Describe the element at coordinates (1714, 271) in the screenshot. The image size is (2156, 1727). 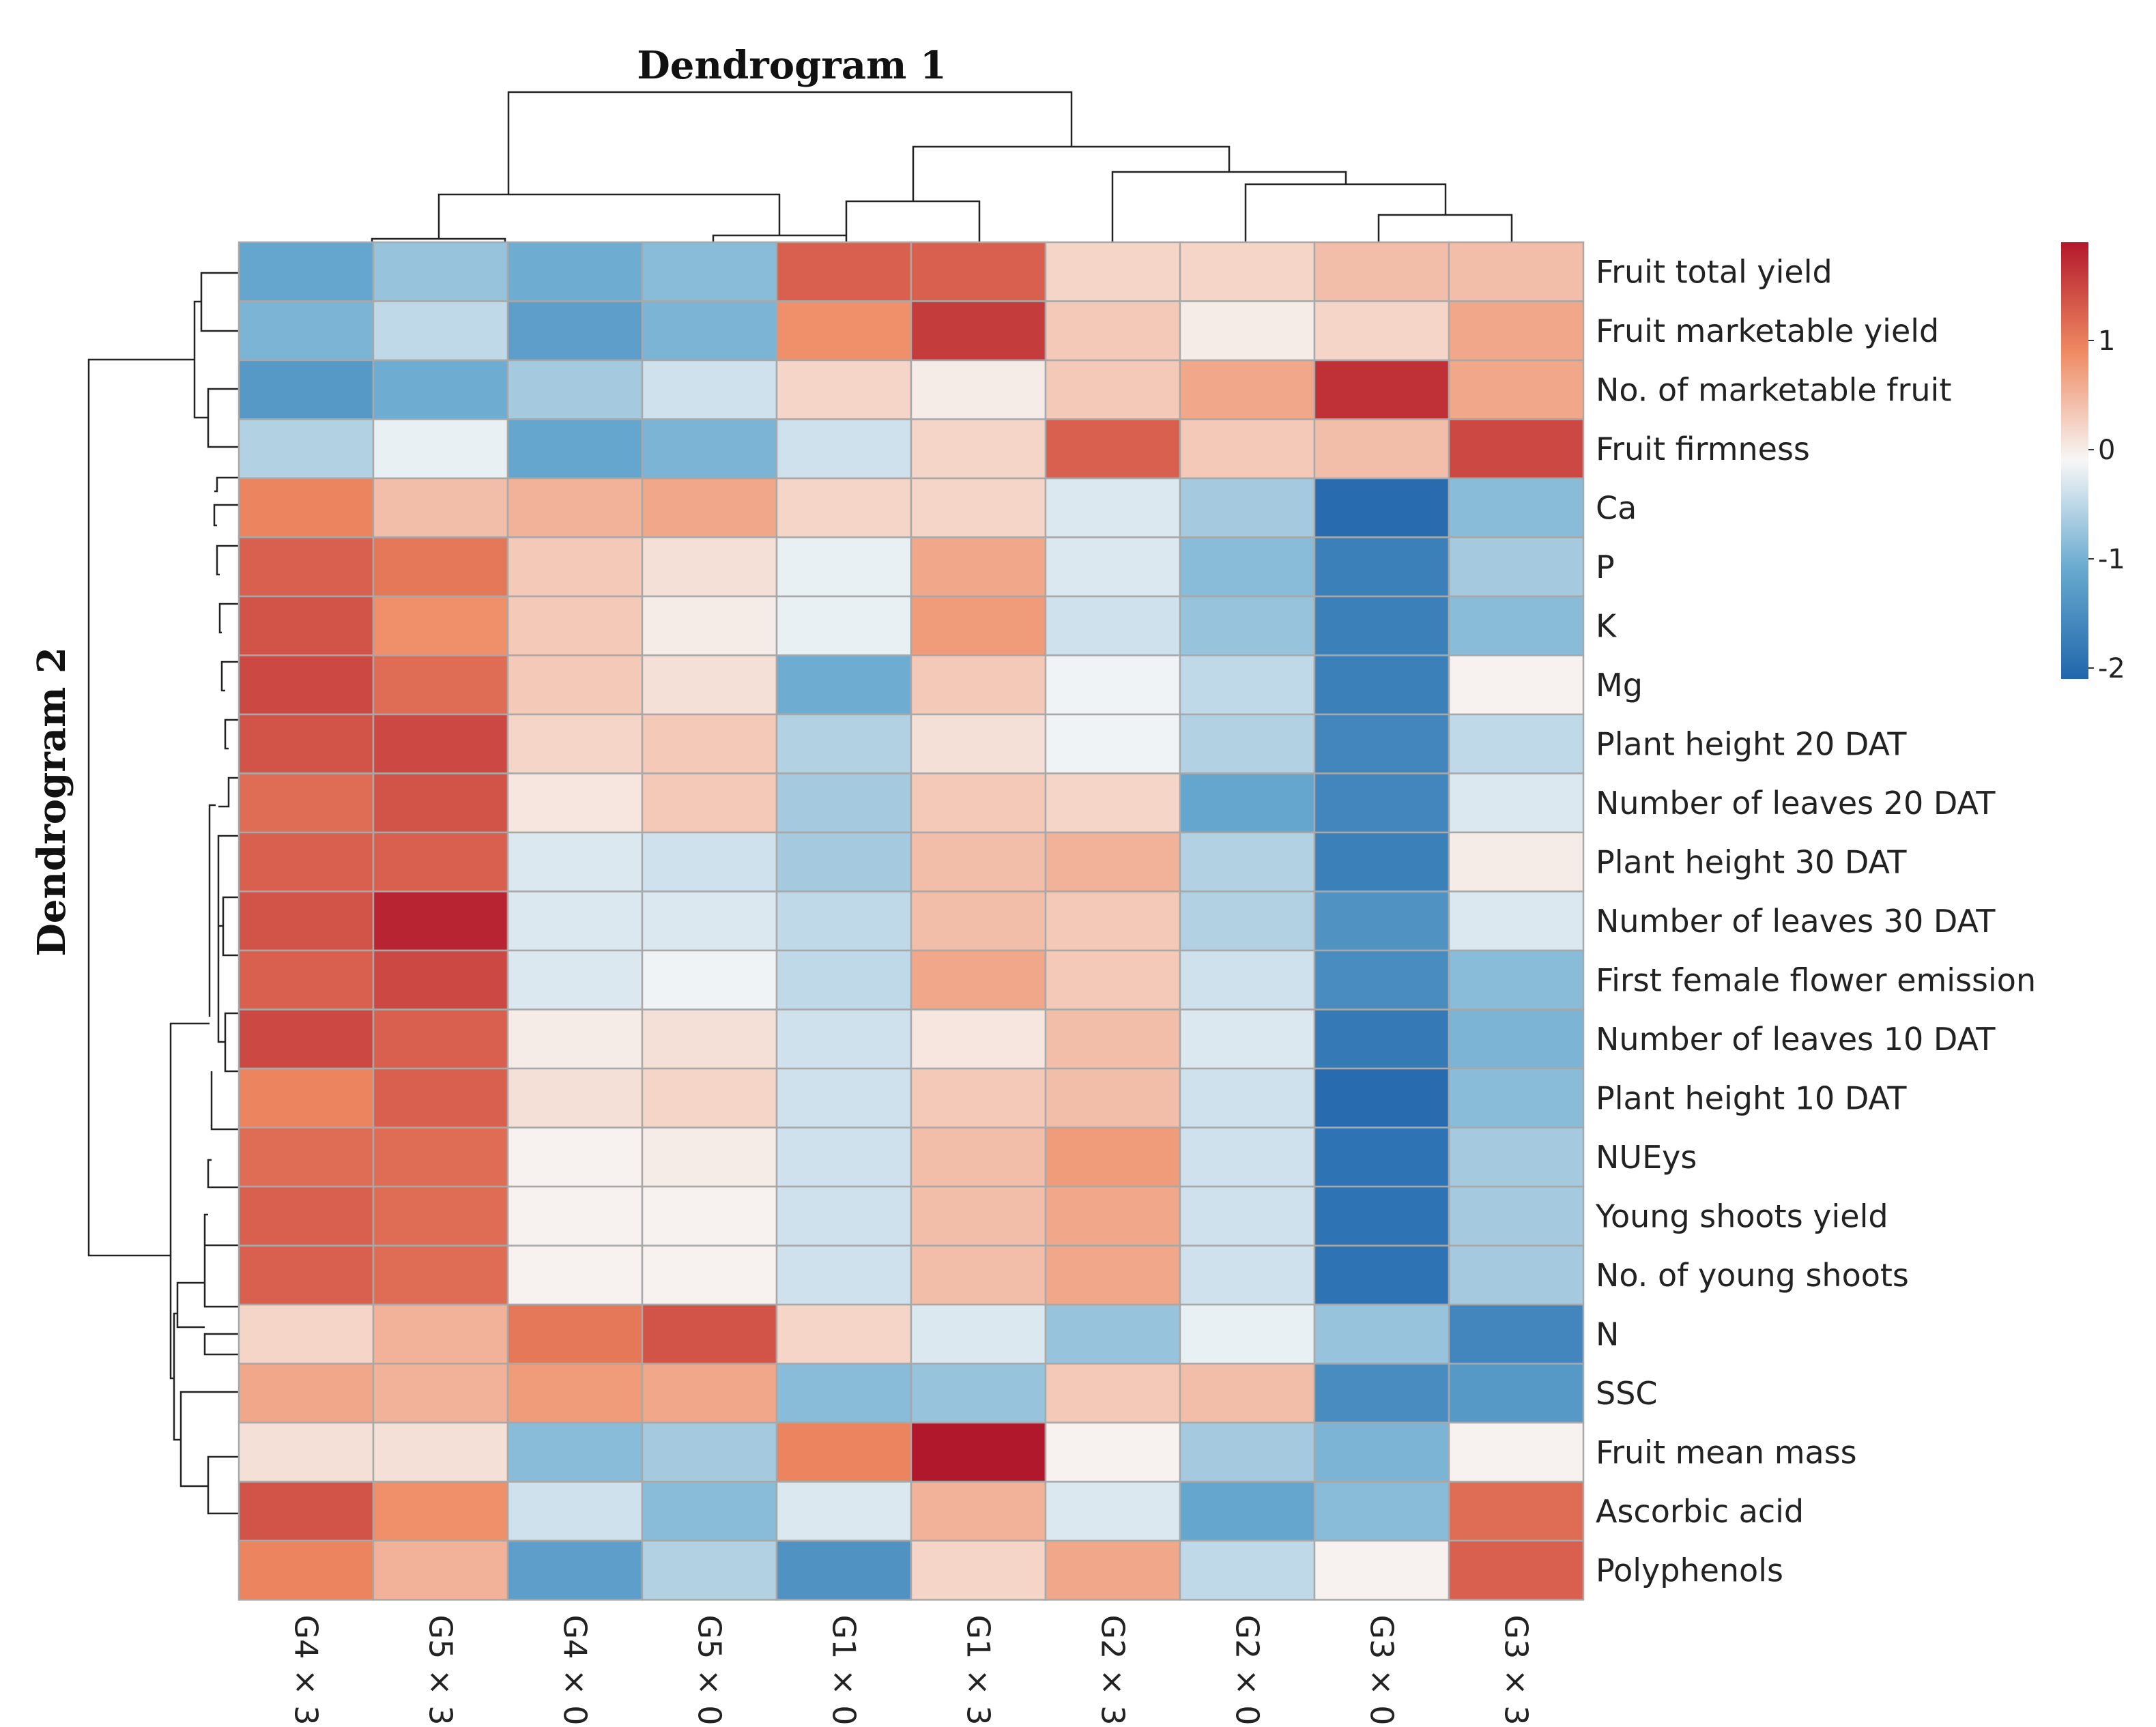
I see `row-label: Fruit total yield` at that location.